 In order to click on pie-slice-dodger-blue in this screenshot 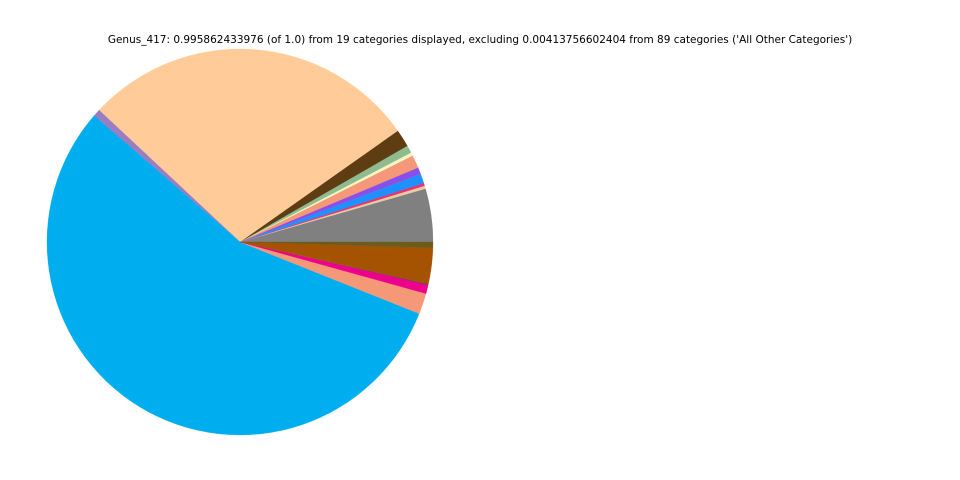, I will do `click(331, 208)`.